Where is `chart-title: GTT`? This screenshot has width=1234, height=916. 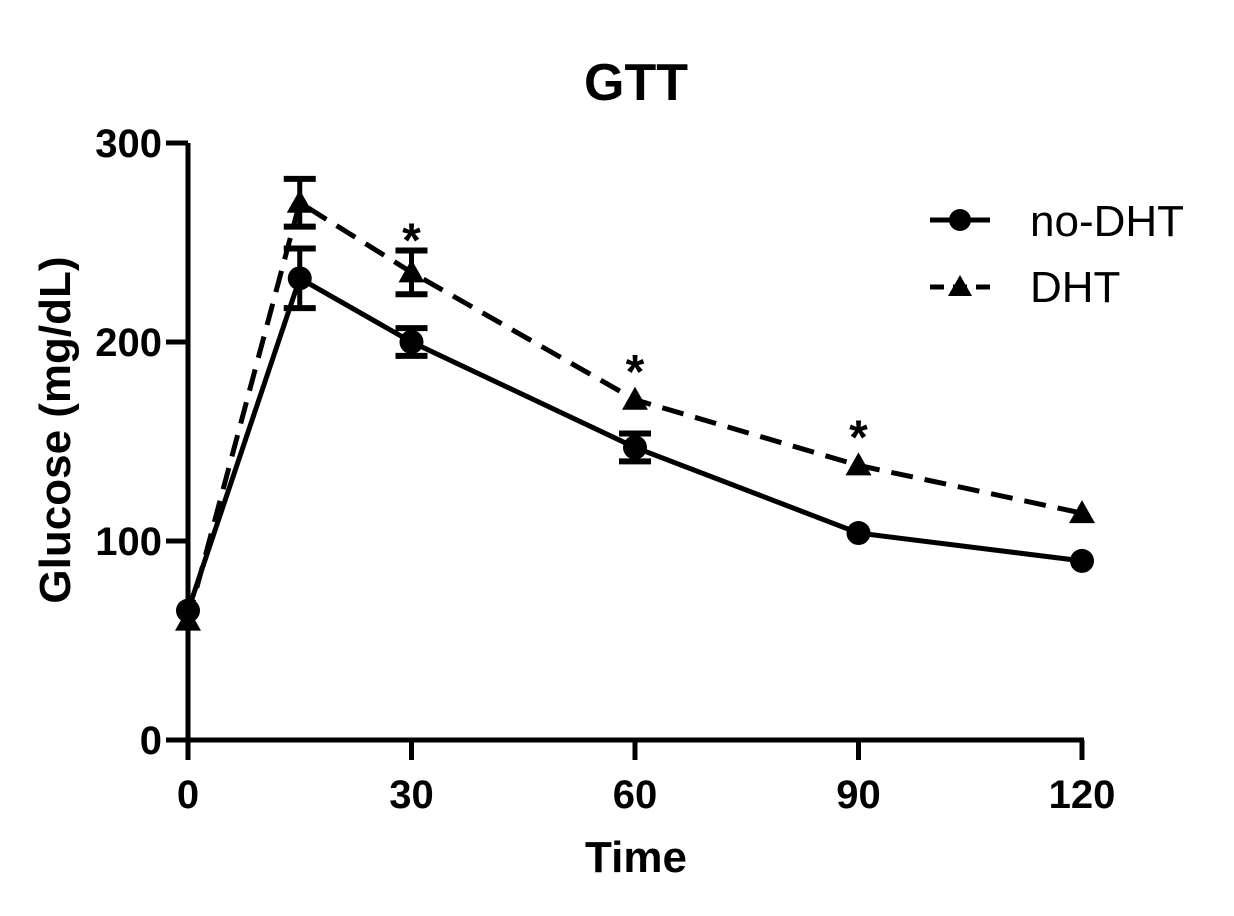
chart-title: GTT is located at coordinates (636, 83).